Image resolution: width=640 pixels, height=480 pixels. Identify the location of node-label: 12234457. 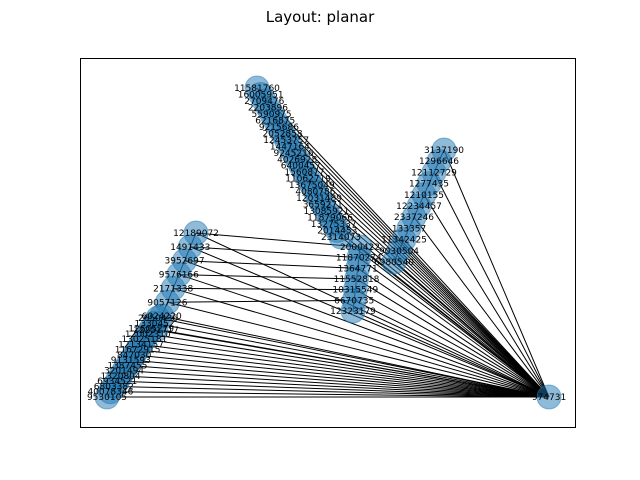
(419, 207).